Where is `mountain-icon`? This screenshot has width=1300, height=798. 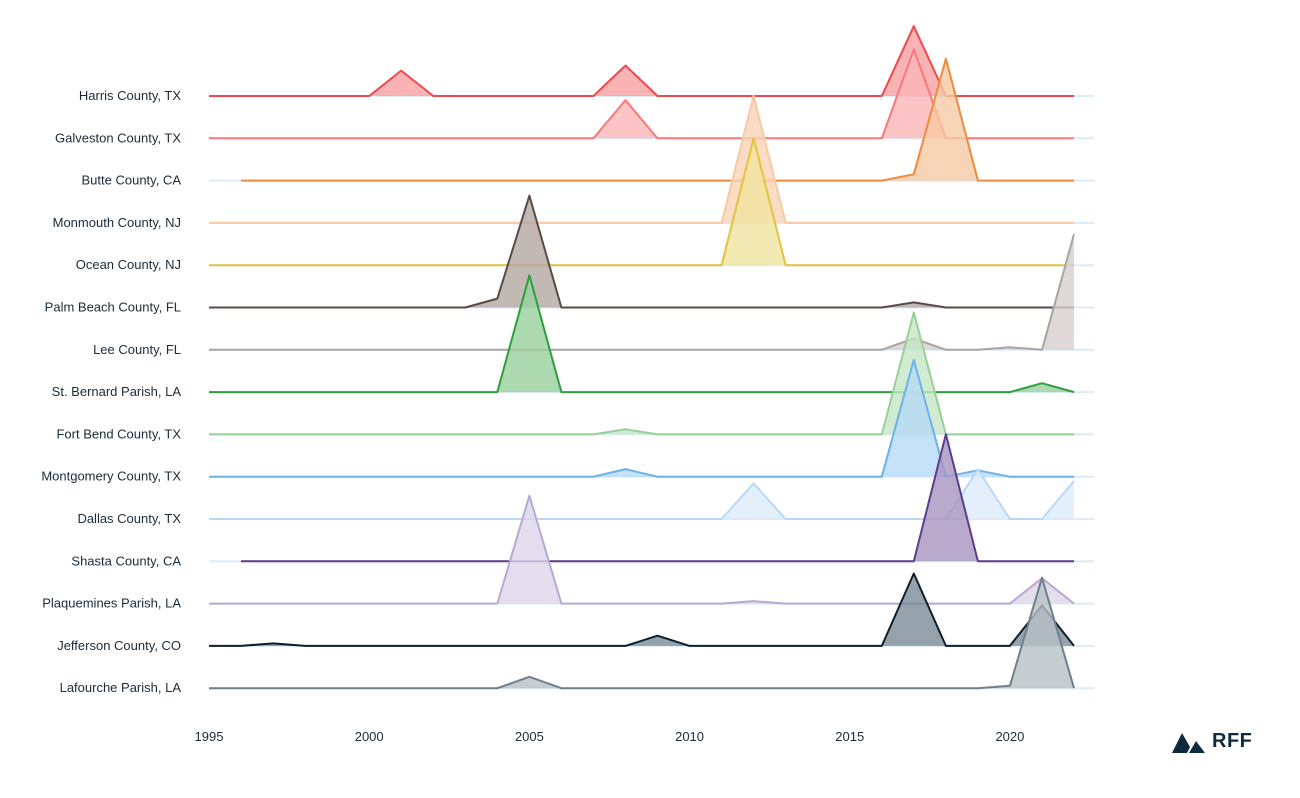
mountain-icon is located at coordinates (1188, 742).